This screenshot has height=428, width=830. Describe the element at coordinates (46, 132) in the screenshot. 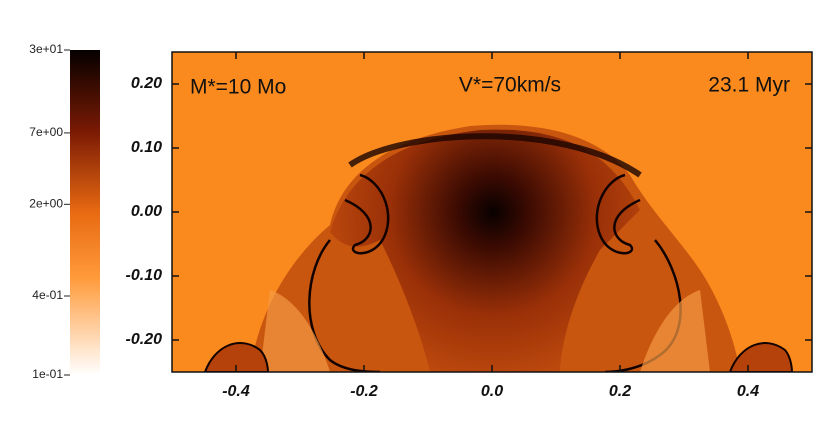

I see `colorbar-tick-label: 7e+00` at that location.